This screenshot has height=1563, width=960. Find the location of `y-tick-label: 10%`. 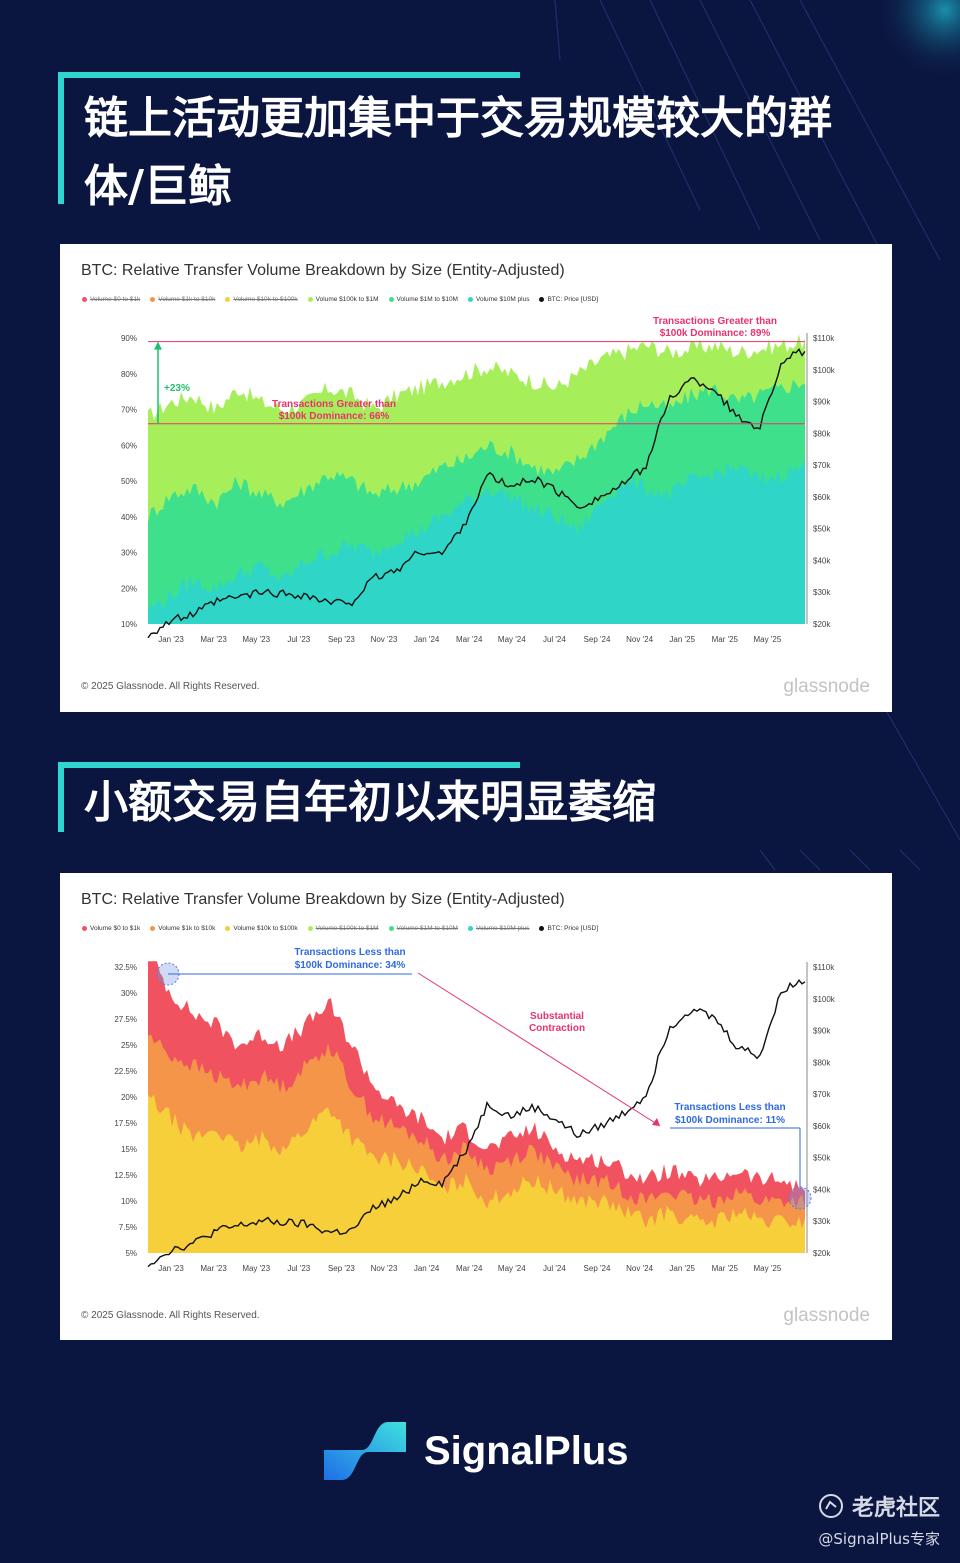

y-tick-label: 10% is located at coordinates (129, 1201).